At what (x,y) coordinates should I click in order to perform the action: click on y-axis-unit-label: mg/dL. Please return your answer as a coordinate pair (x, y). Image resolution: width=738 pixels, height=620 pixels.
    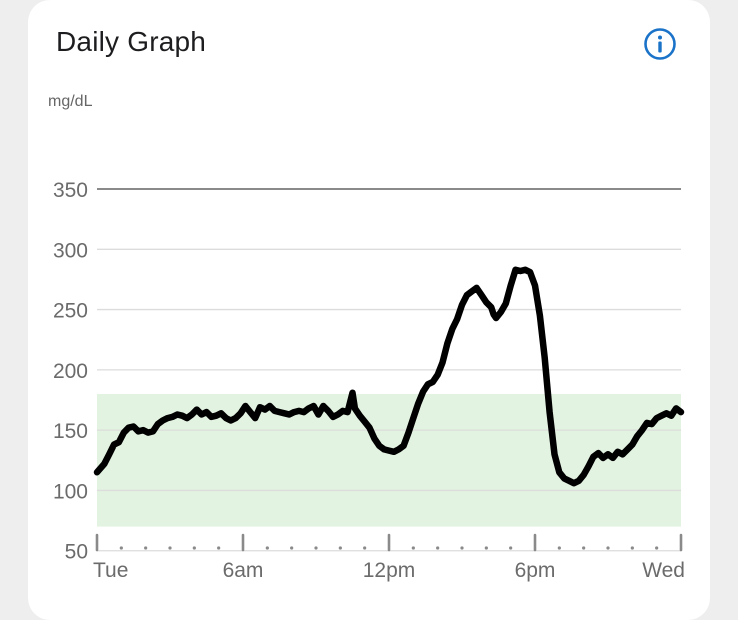
    Looking at the image, I should click on (70, 101).